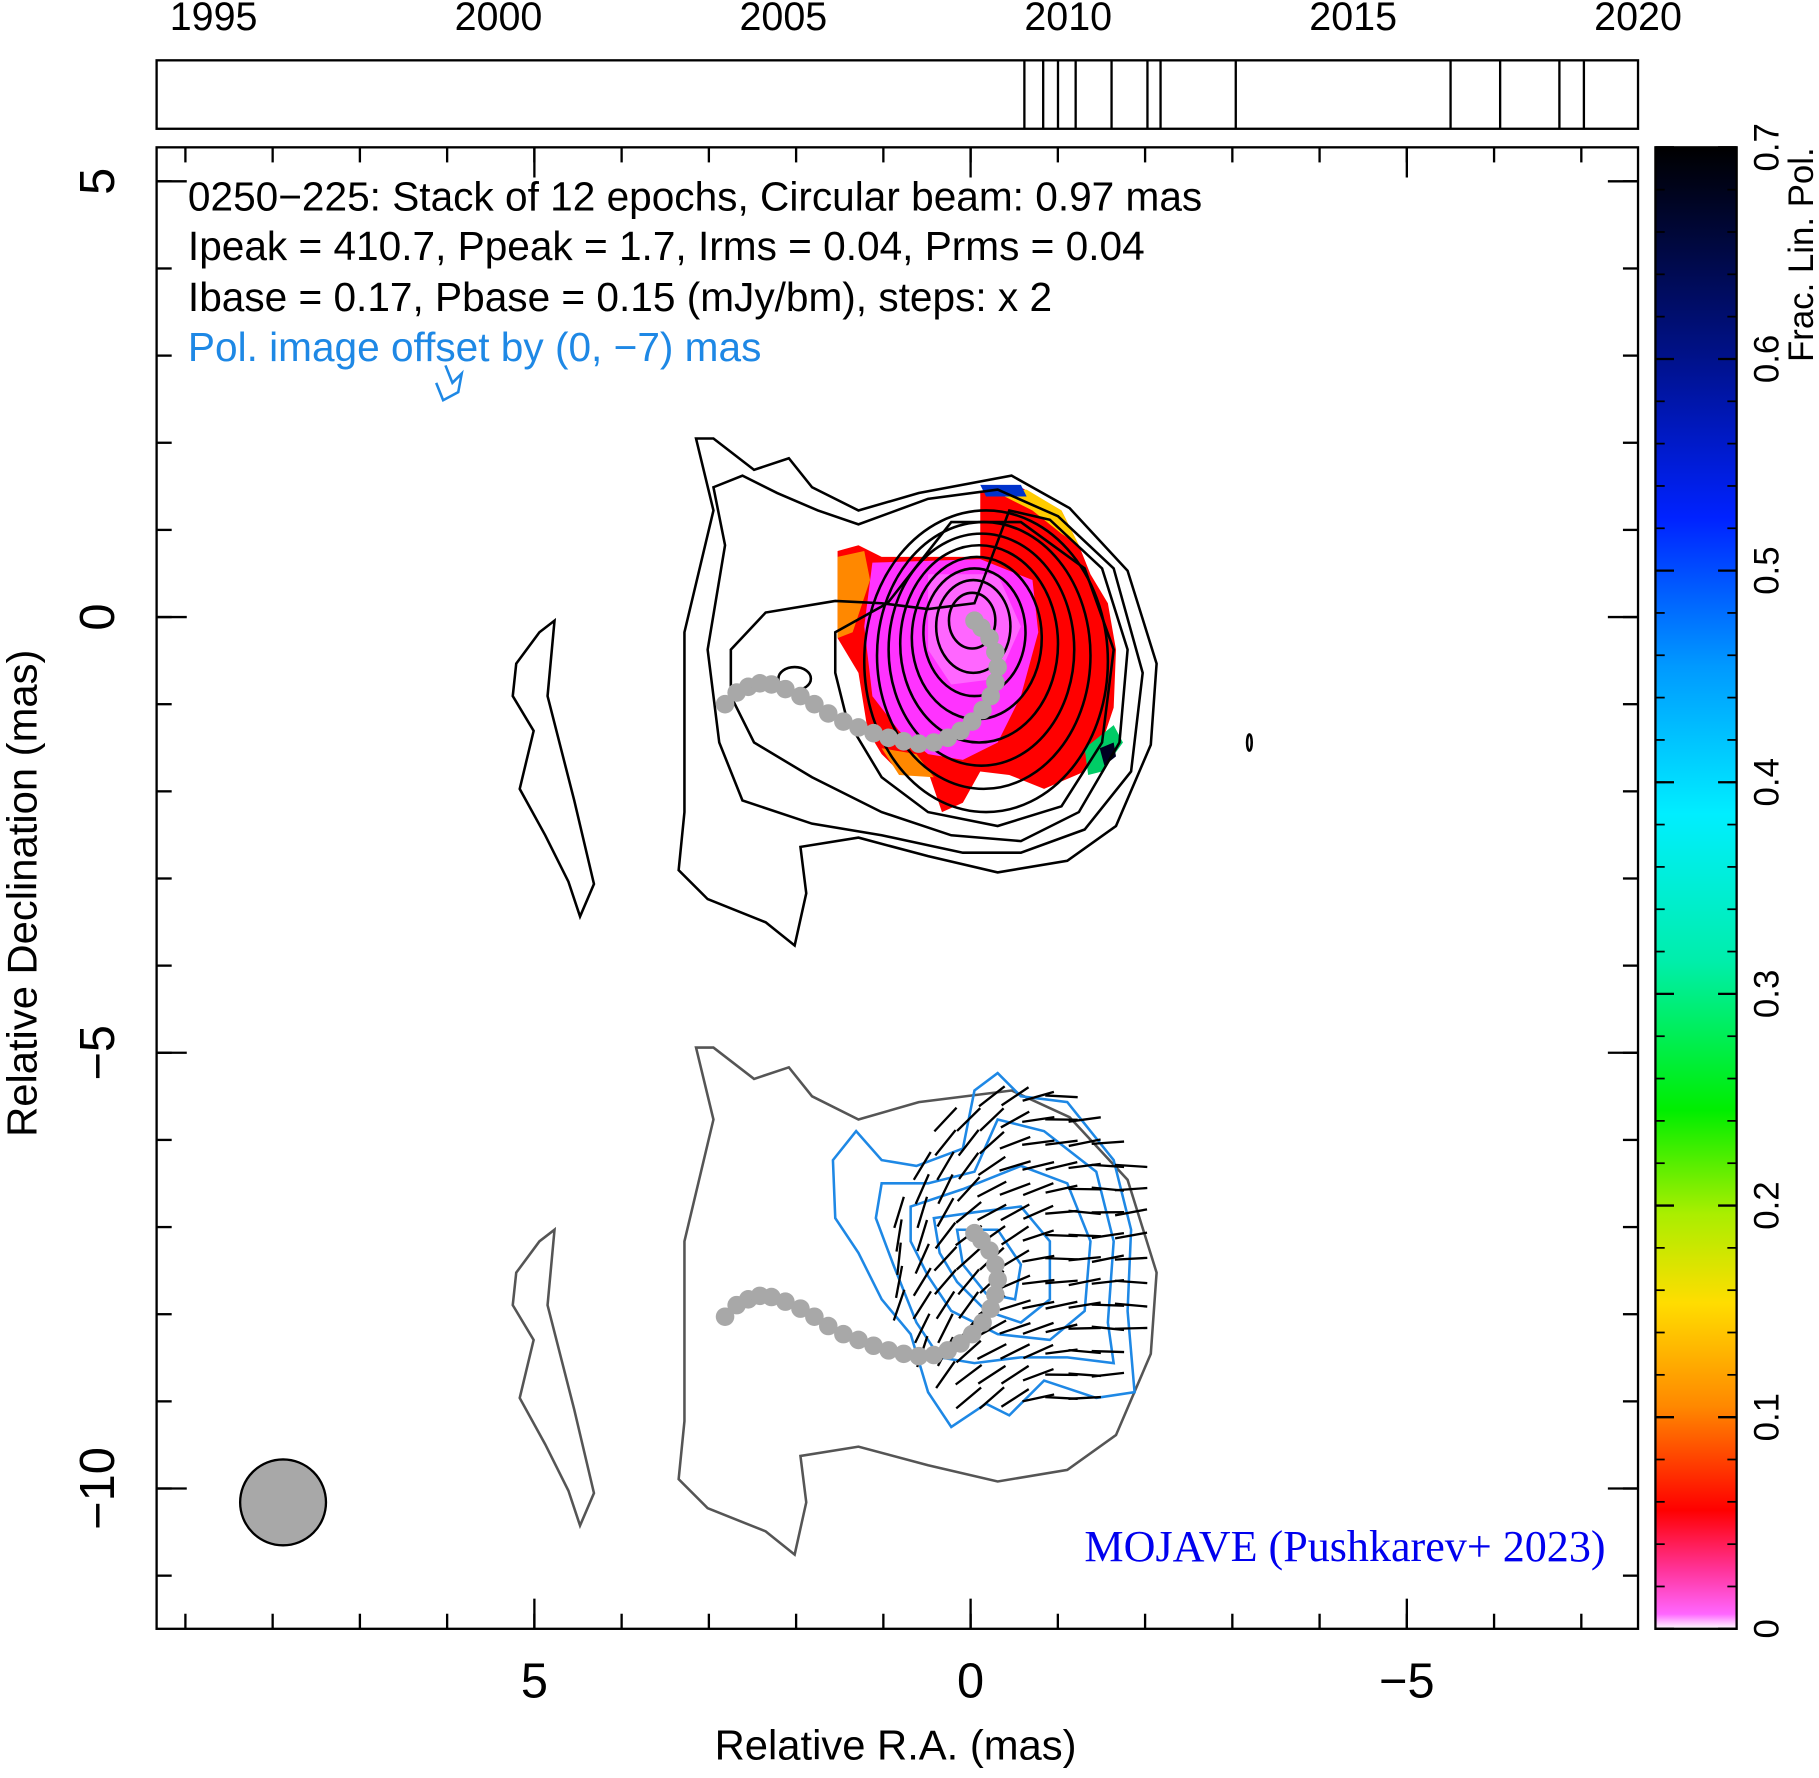 Image resolution: width=1819 pixels, height=1778 pixels. What do you see at coordinates (970, 1681) in the screenshot?
I see `x-tick-label: 0` at bounding box center [970, 1681].